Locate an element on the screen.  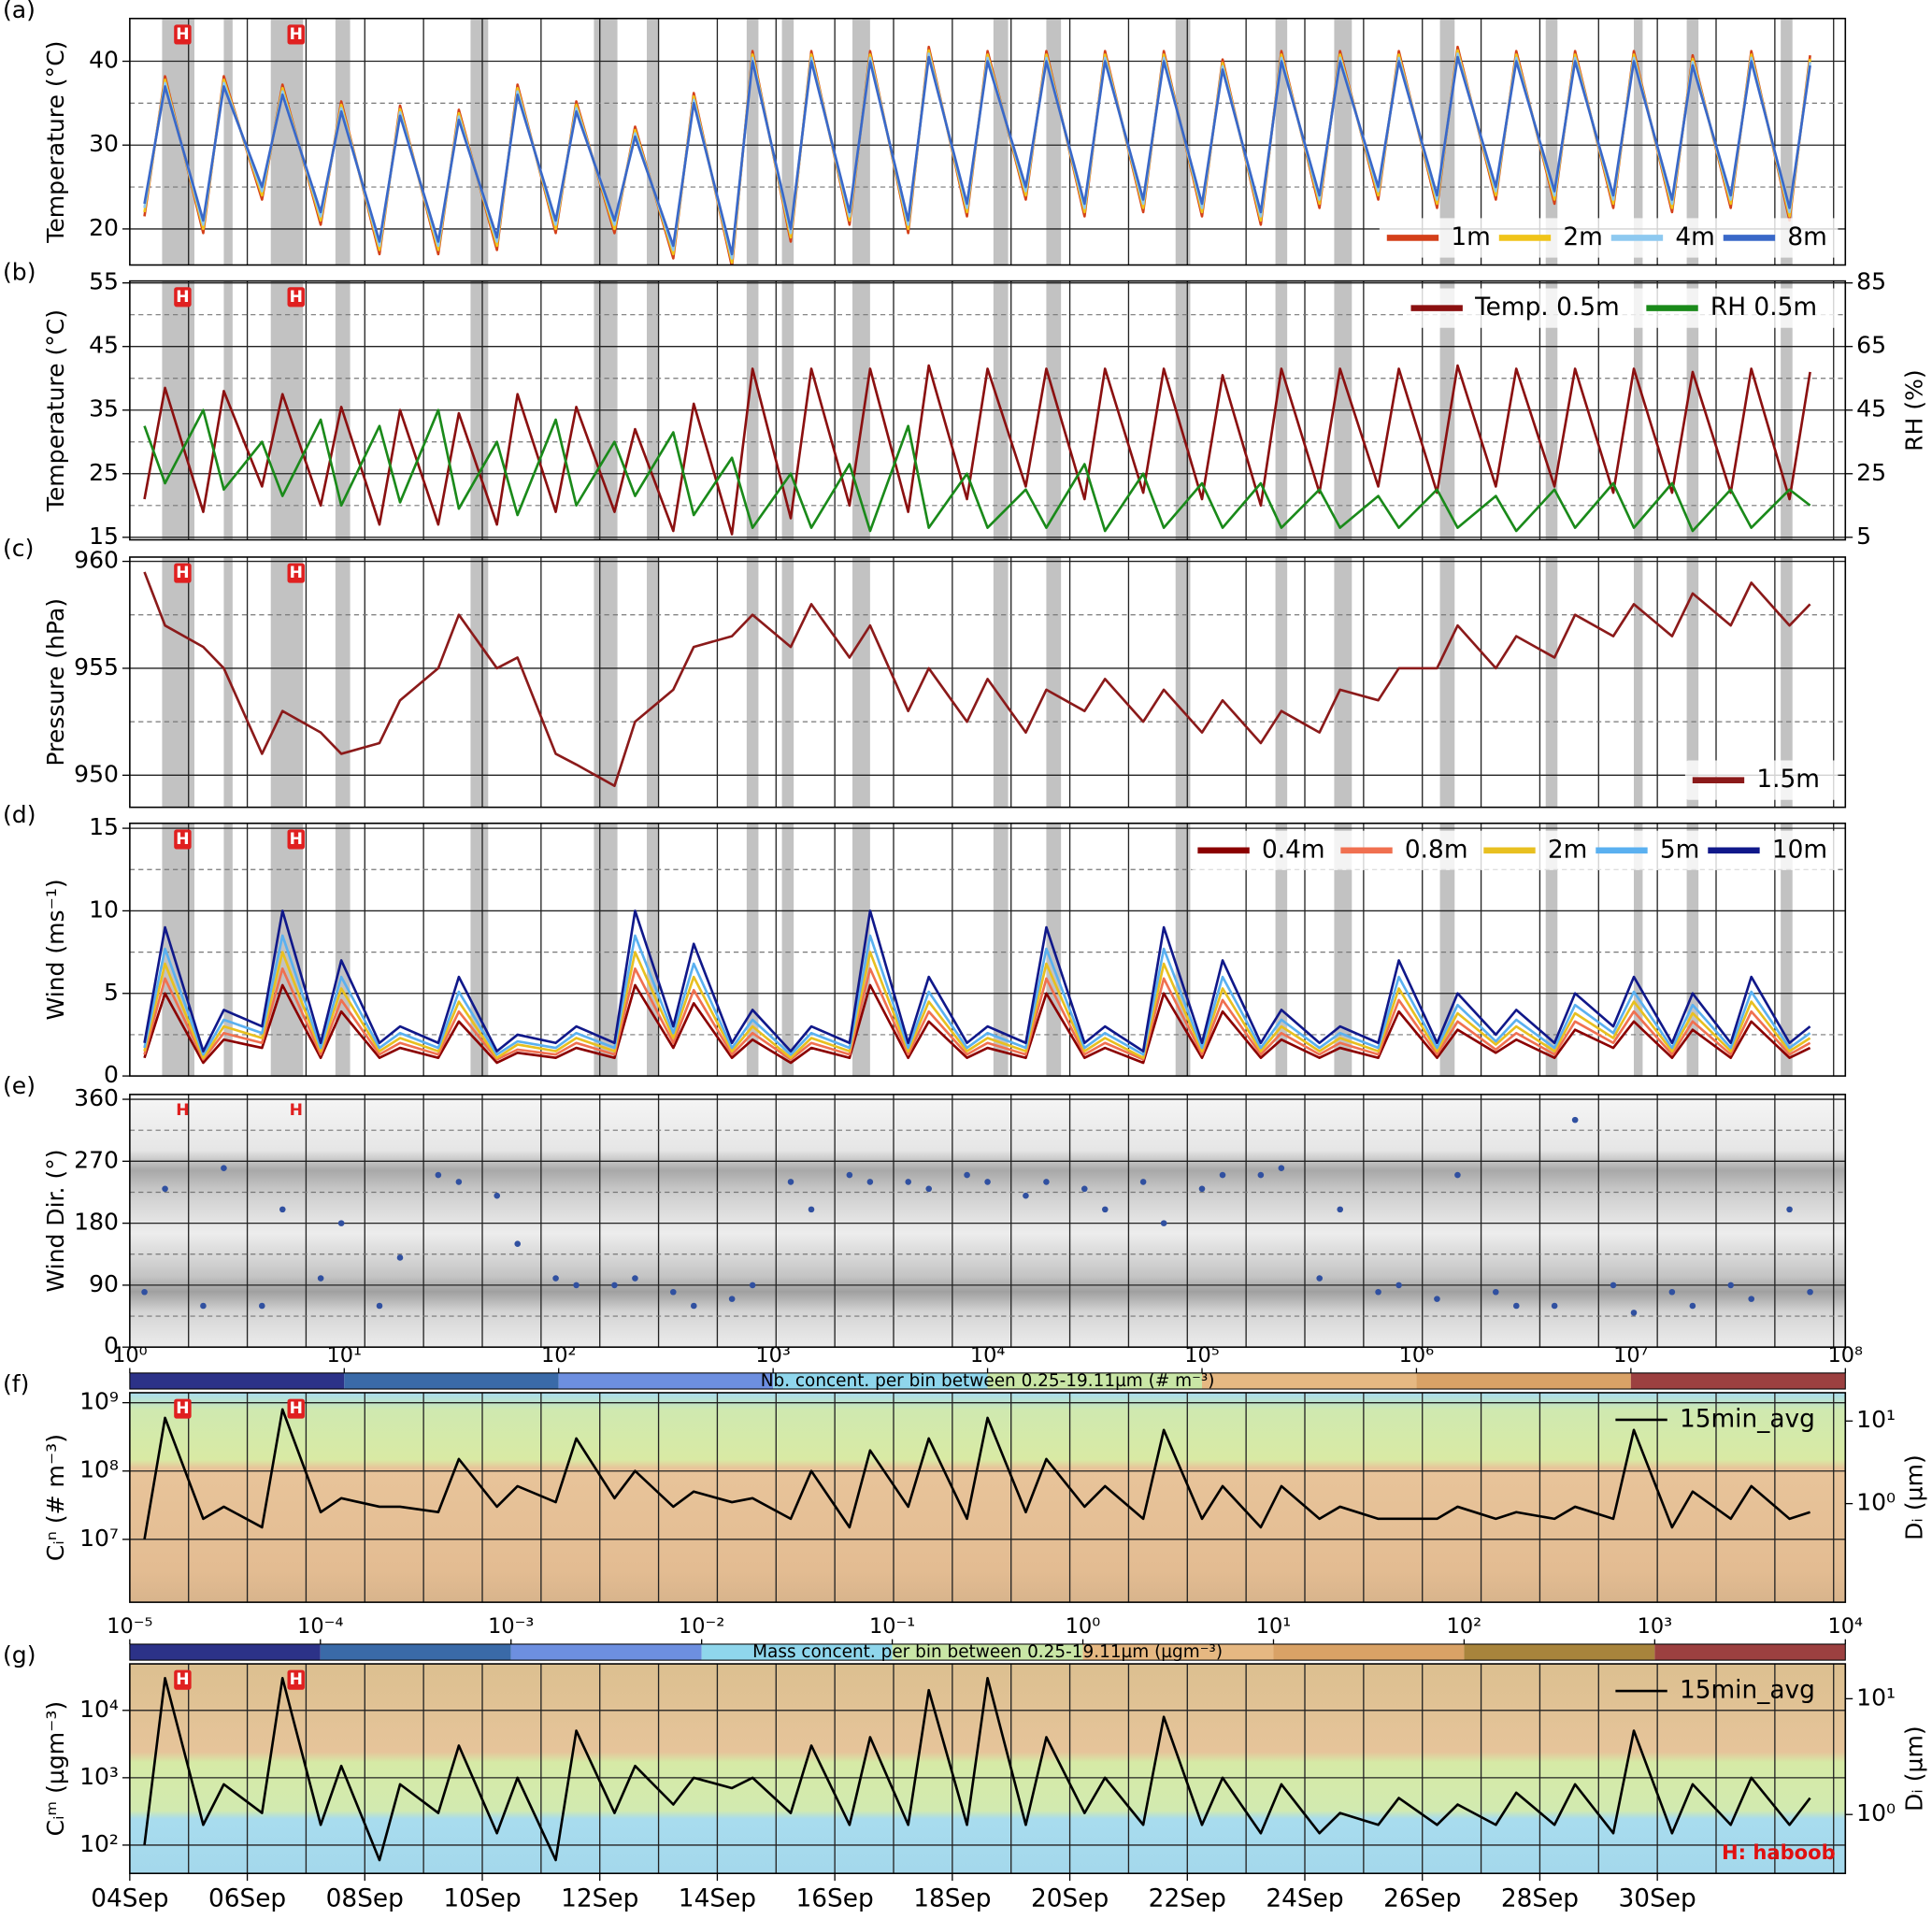
haboob-note: H: haboob is located at coordinates (1779, 1852).